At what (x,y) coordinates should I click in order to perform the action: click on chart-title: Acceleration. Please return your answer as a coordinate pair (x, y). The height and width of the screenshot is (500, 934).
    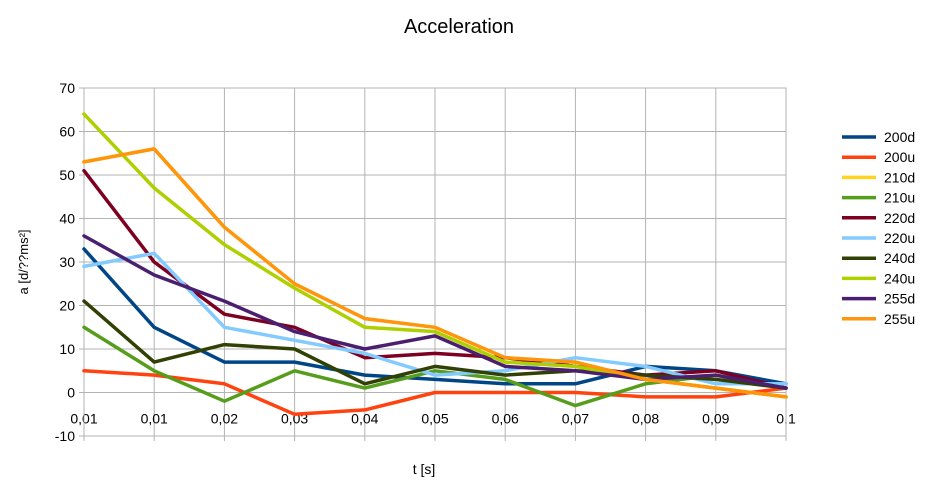
    Looking at the image, I should click on (459, 27).